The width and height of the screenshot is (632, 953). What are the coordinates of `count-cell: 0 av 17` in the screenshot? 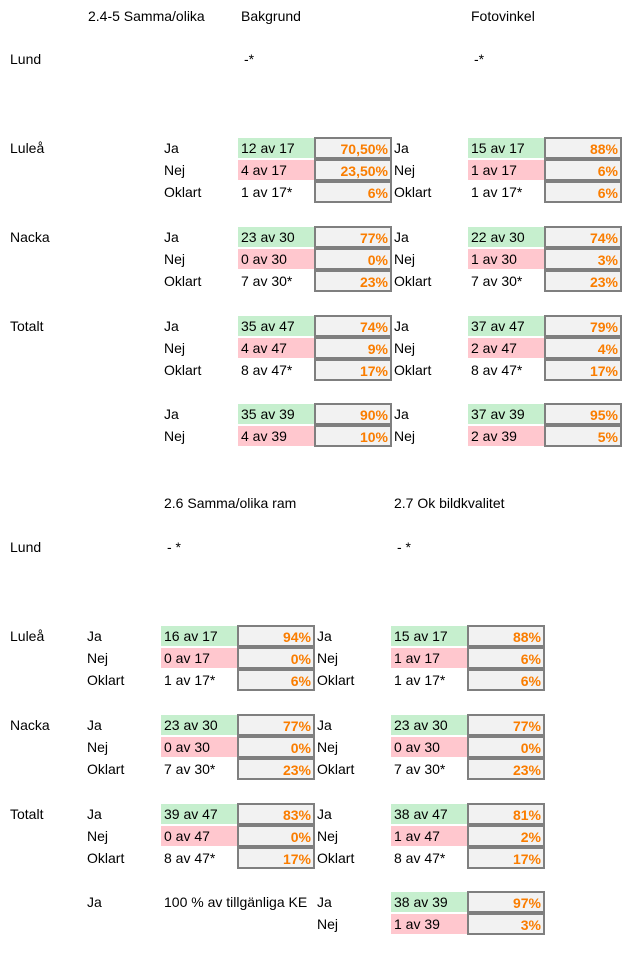 It's located at (199, 658).